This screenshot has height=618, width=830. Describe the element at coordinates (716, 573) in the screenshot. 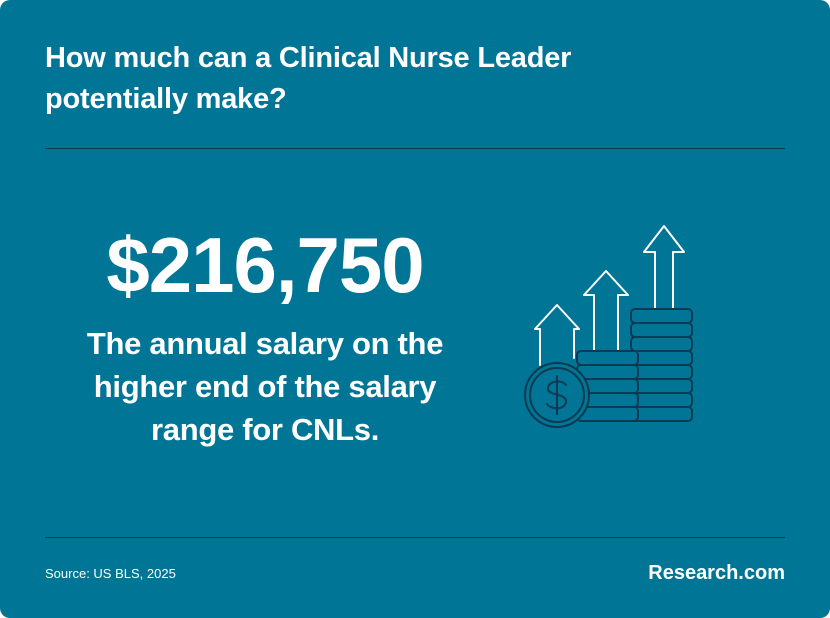

I see `brand-logo: Research.com` at that location.